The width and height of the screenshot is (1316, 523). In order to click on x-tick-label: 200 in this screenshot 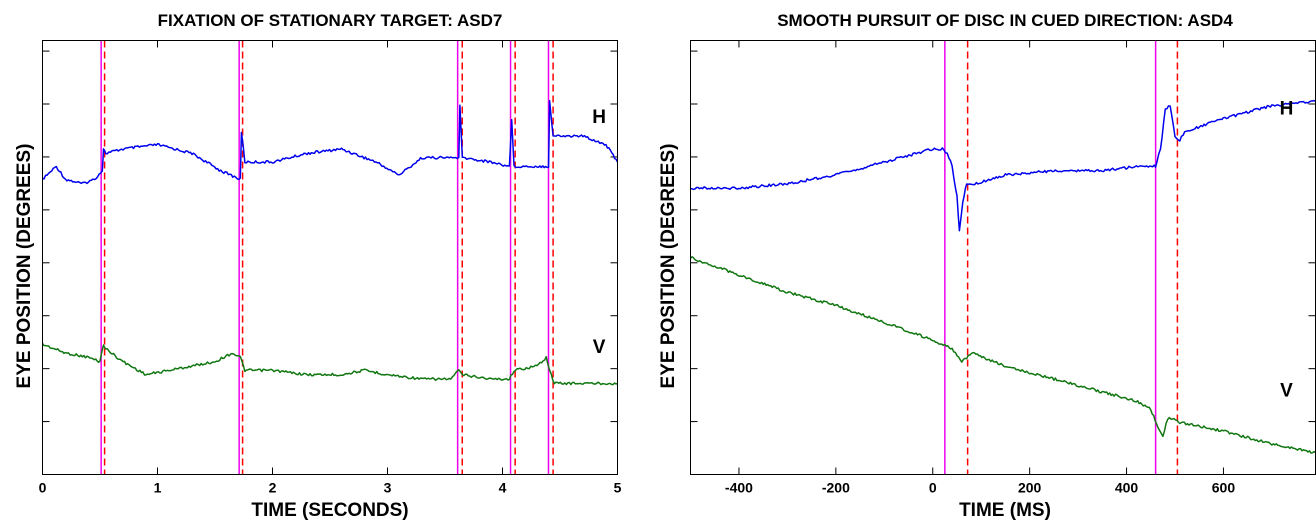, I will do `click(1030, 488)`.